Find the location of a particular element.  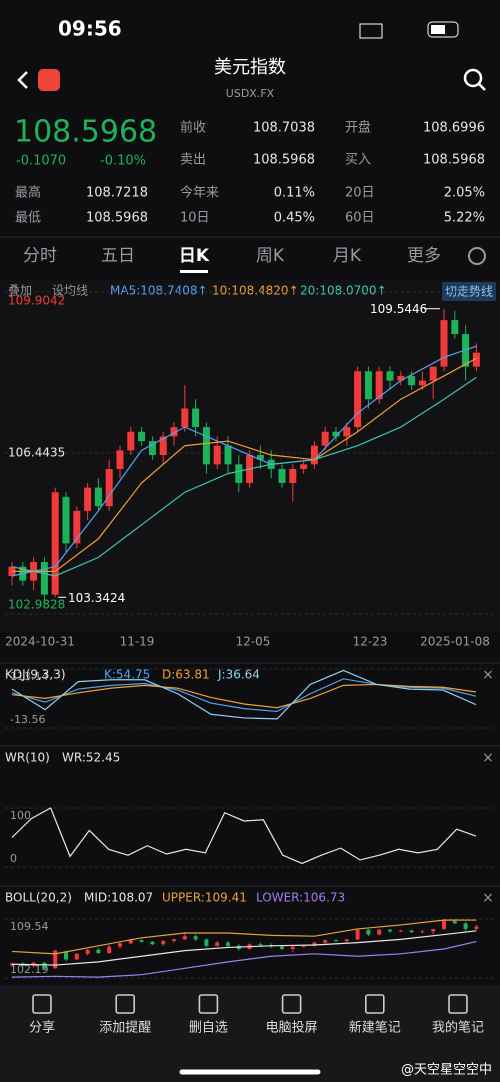

toolbar-ma-label: MA5:108.7408↑ is located at coordinates (159, 291).